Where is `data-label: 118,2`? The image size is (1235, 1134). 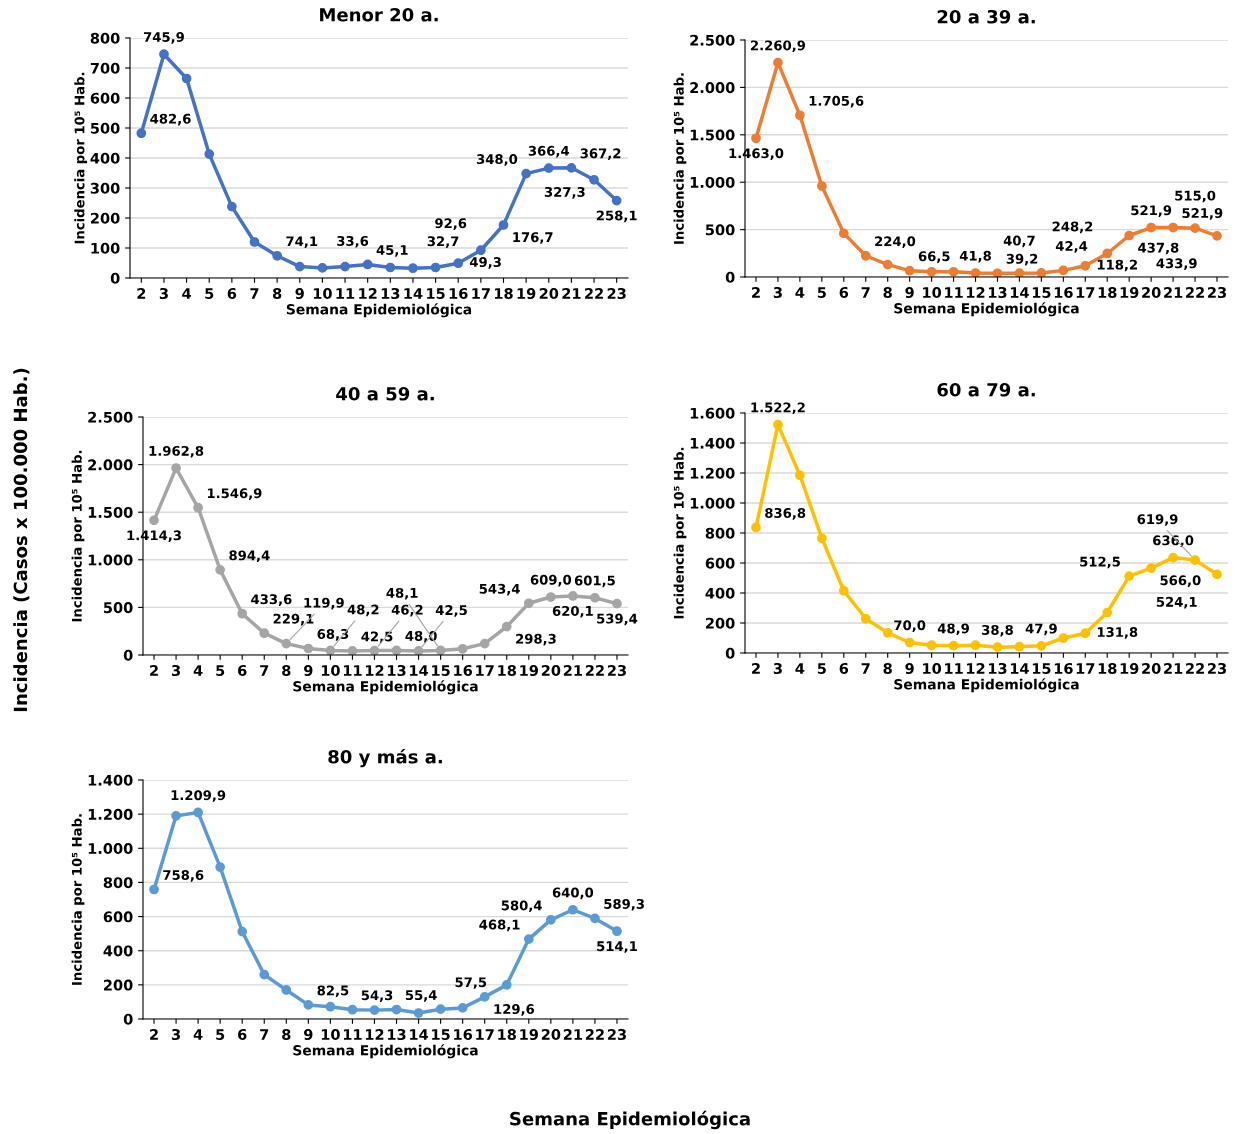 data-label: 118,2 is located at coordinates (1117, 265).